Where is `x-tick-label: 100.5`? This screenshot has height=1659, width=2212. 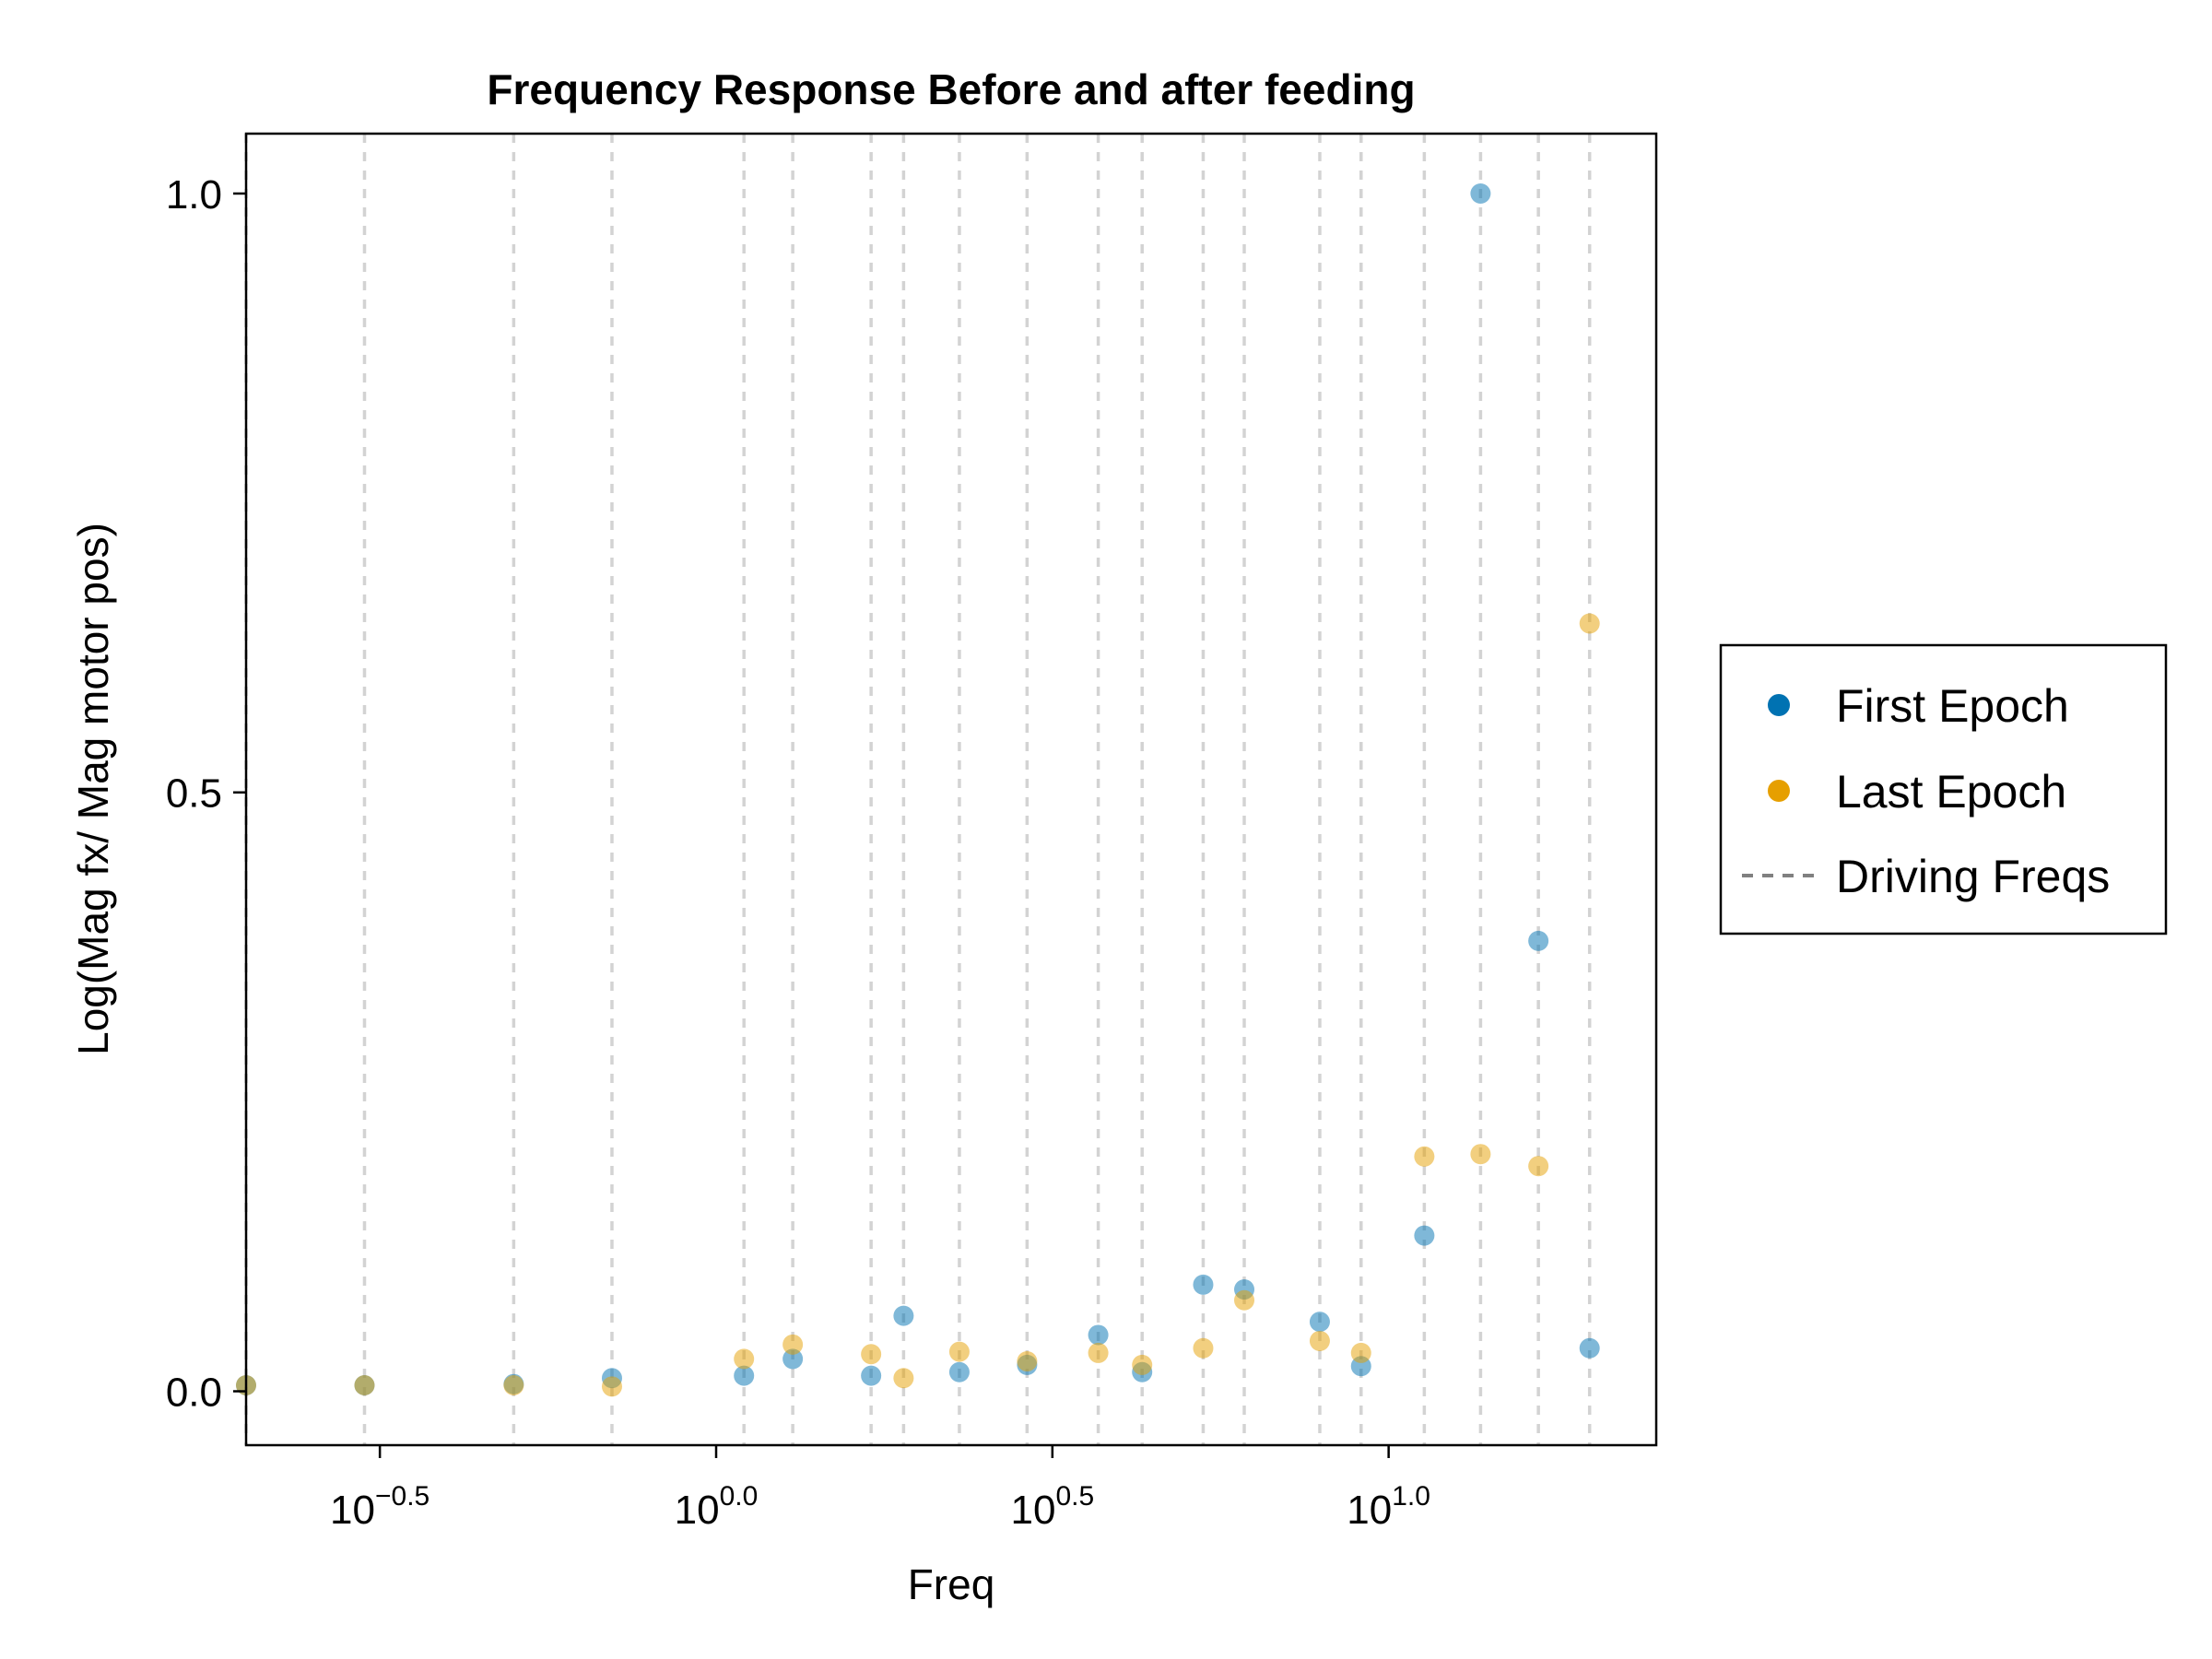 x-tick-label: 100.5 is located at coordinates (1052, 1507).